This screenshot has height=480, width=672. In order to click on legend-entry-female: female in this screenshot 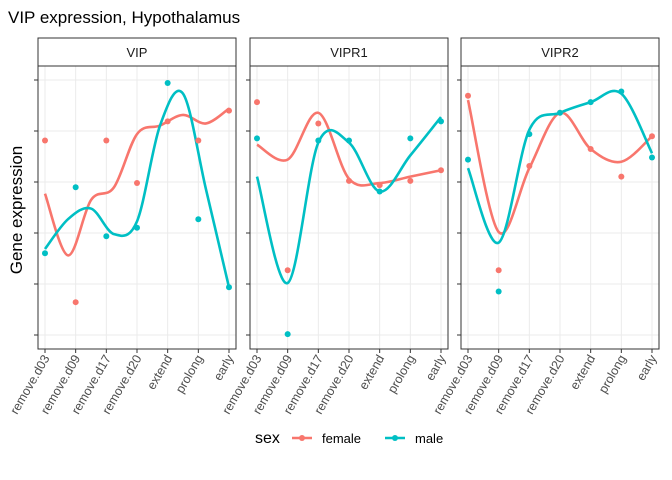, I will do `click(326, 438)`.